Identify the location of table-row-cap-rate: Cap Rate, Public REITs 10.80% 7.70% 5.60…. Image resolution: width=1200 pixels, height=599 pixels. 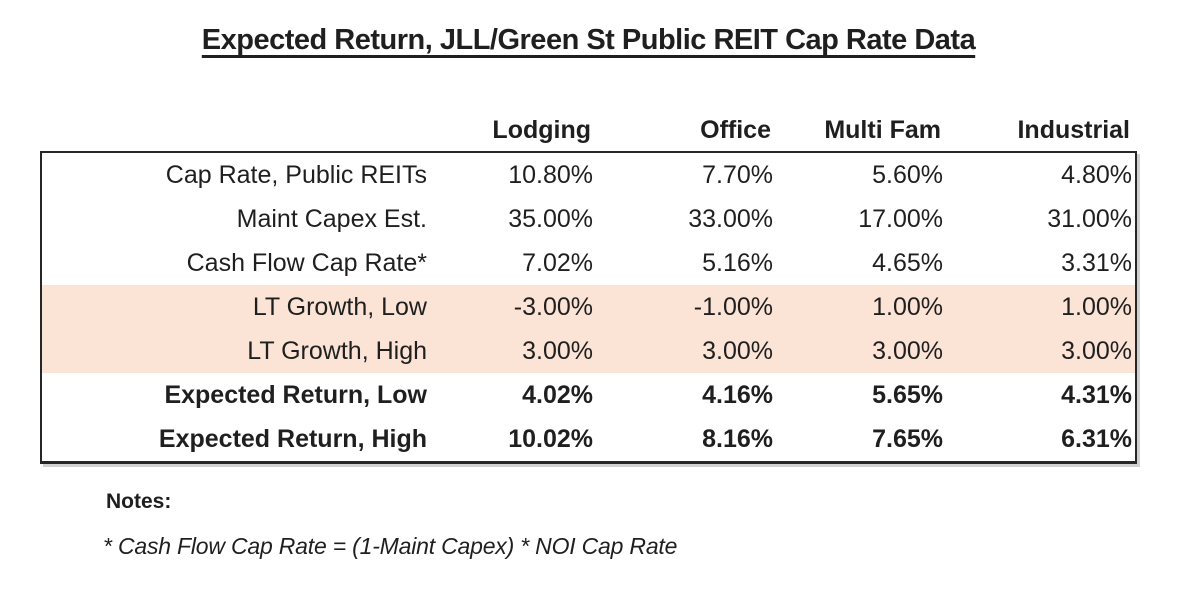
(588, 175).